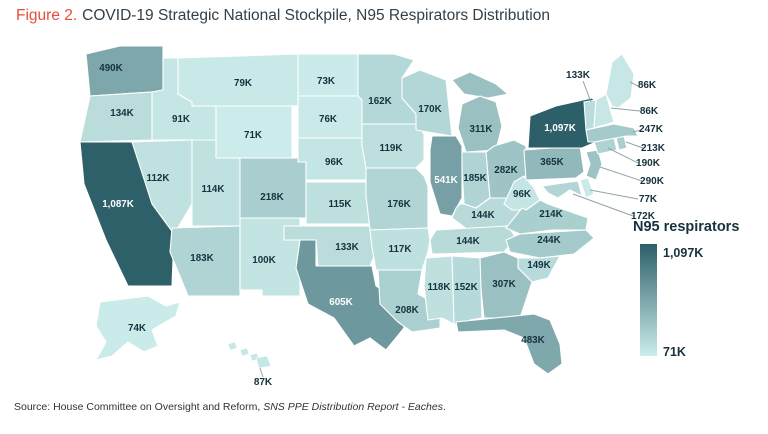 The height and width of the screenshot is (434, 768). I want to click on state-value-mi: 311K, so click(481, 129).